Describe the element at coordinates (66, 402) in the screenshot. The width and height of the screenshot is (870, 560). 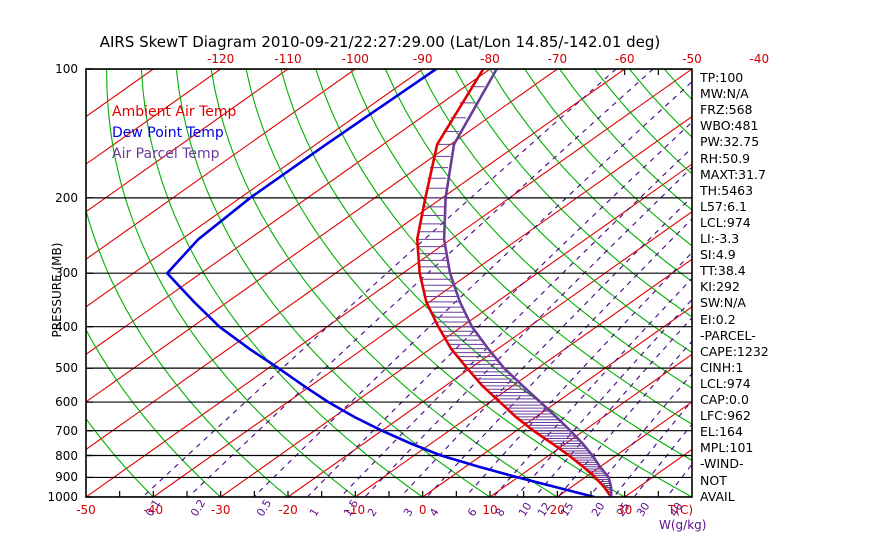
I see `pressure-tick: 600` at that location.